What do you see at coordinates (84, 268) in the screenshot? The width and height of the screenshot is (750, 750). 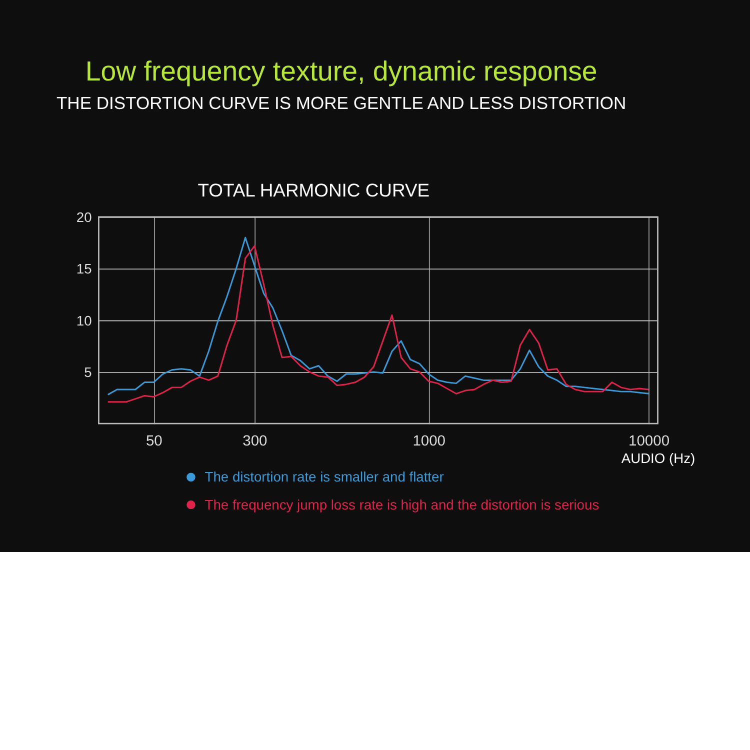 I see `y-tick-label: 15` at bounding box center [84, 268].